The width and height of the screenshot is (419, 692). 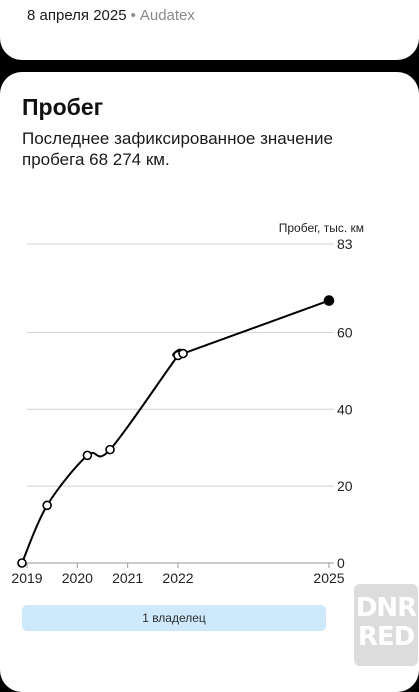 I want to click on x-tick-label: 2019, so click(x=26, y=578).